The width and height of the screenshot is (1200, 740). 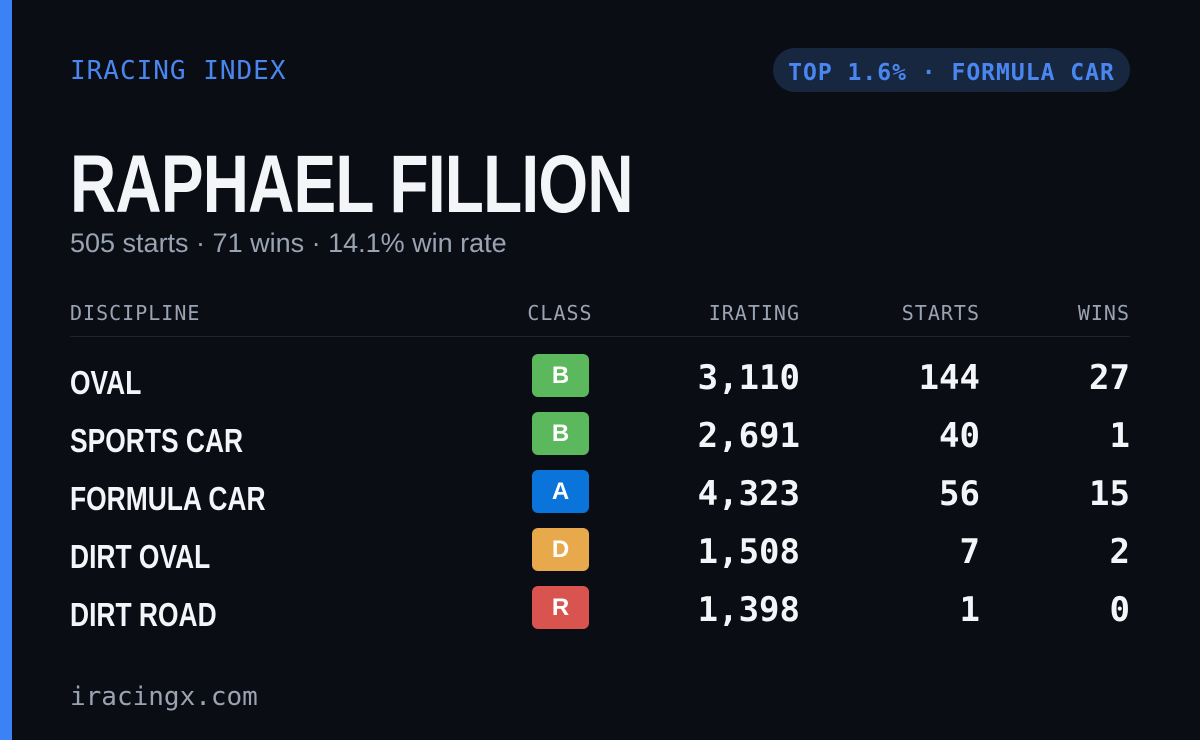 What do you see at coordinates (748, 494) in the screenshot?
I see `irating: 4,323` at bounding box center [748, 494].